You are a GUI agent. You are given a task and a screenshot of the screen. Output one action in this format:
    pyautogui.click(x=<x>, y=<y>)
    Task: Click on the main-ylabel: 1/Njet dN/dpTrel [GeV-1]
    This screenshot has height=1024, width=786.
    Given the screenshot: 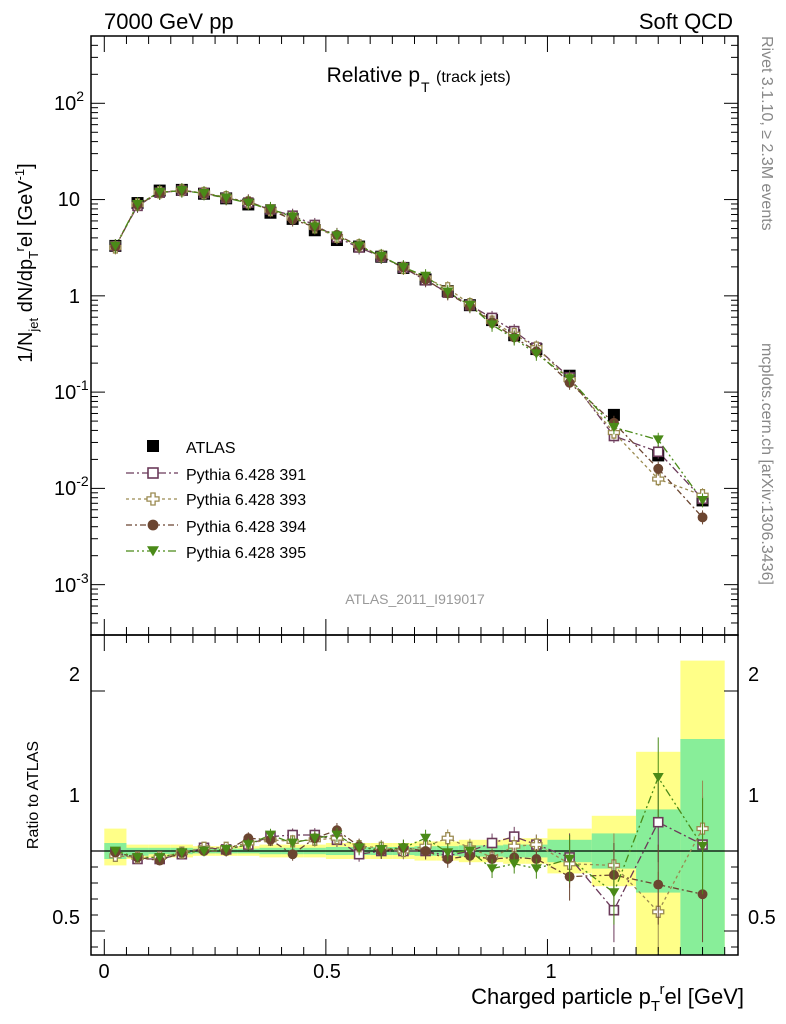 What is the action you would take?
    pyautogui.click(x=26, y=262)
    